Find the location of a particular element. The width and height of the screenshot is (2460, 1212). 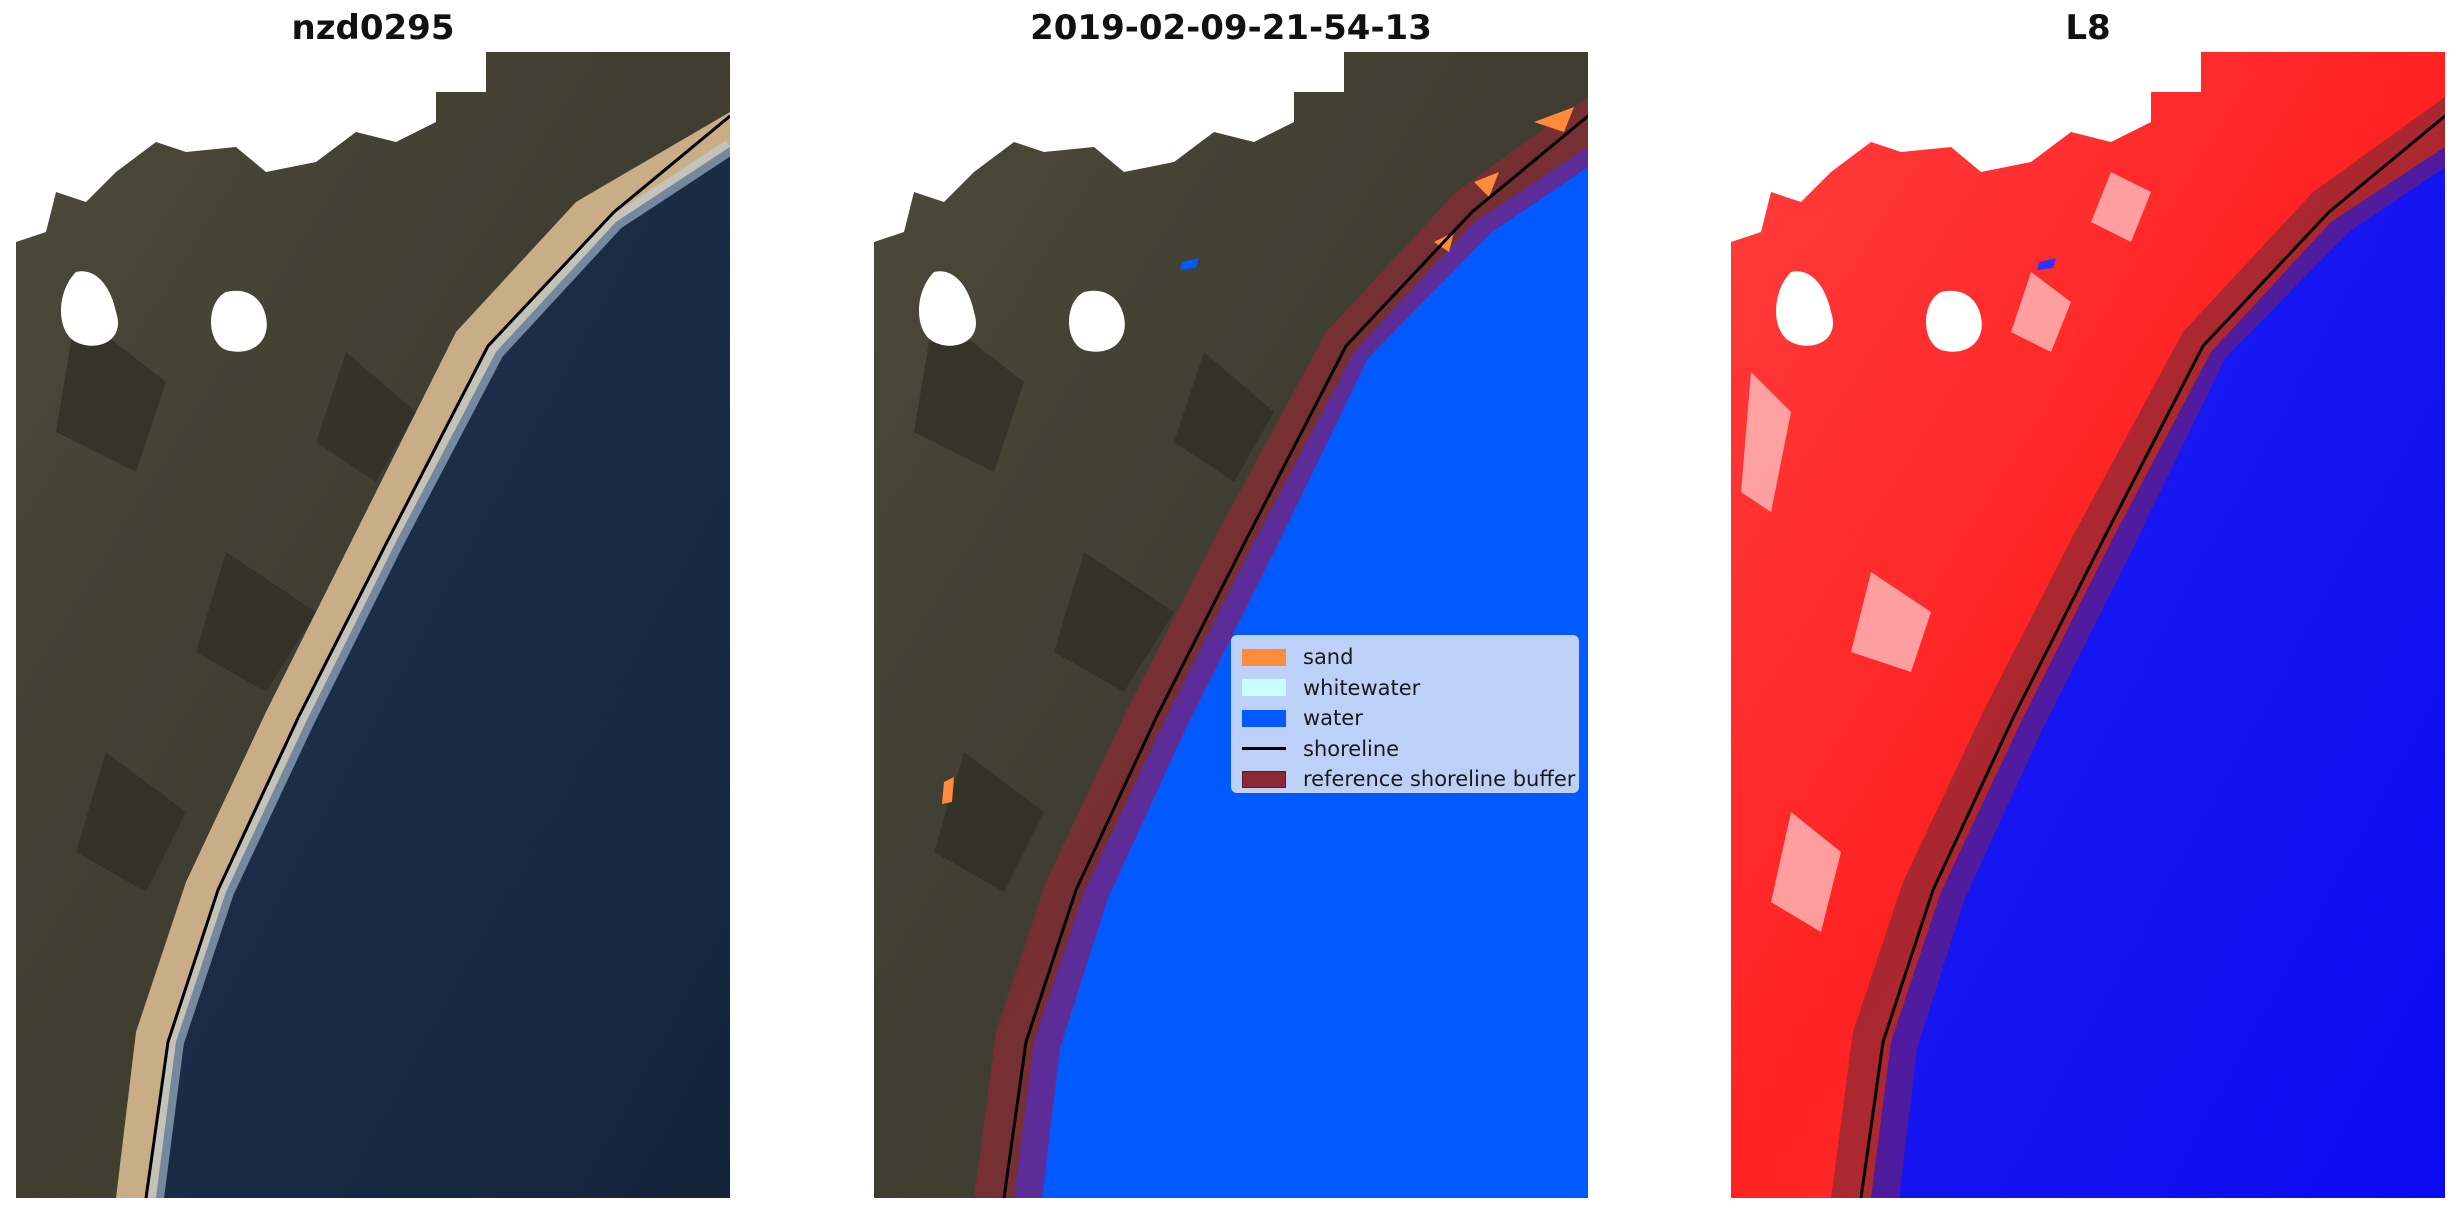

legend-swatch-shoreline is located at coordinates (1264, 749).